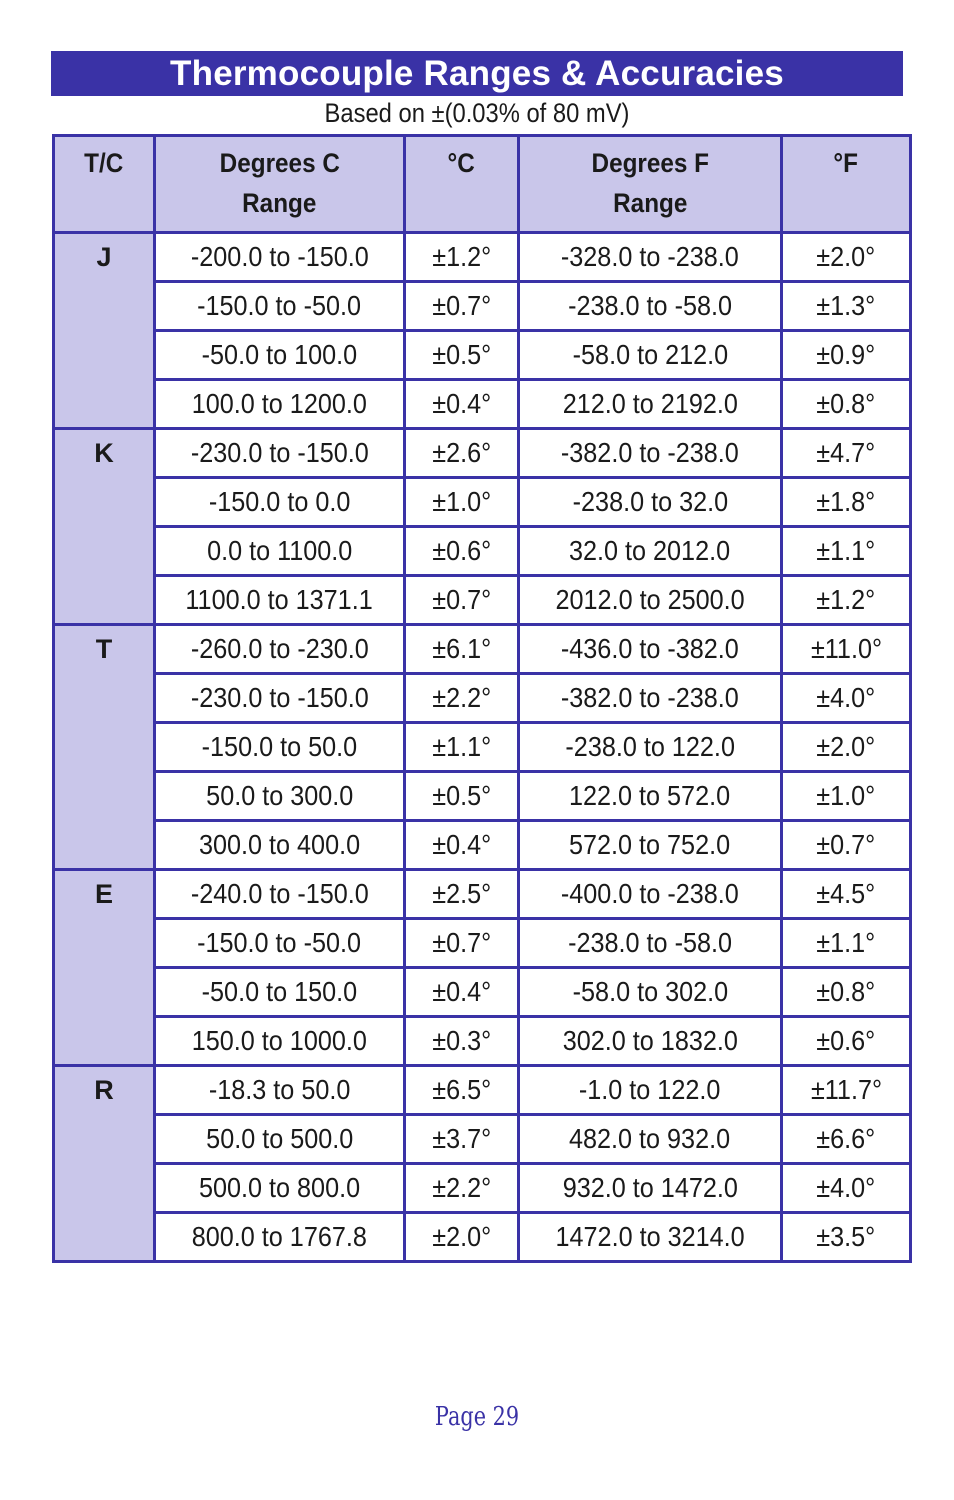 The width and height of the screenshot is (954, 1500). I want to click on fahrenheit-accuracy-cell-text: ±6.6°, so click(846, 1138).